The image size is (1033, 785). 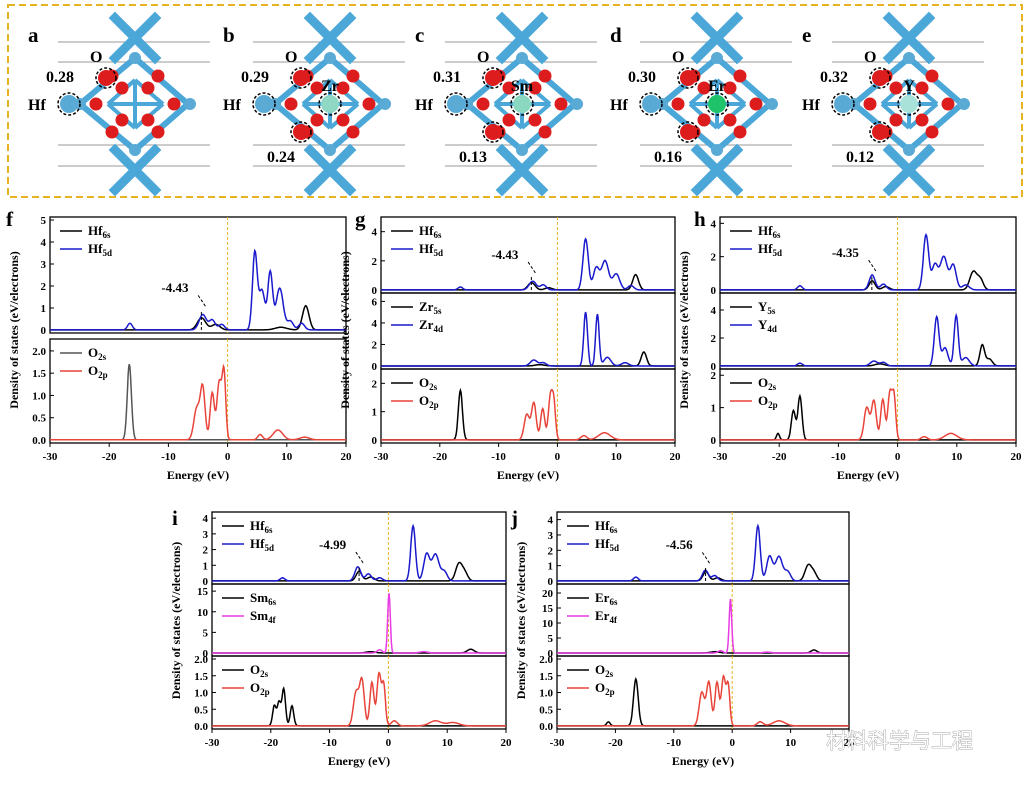 I want to click on panel-label: d, so click(x=616, y=35).